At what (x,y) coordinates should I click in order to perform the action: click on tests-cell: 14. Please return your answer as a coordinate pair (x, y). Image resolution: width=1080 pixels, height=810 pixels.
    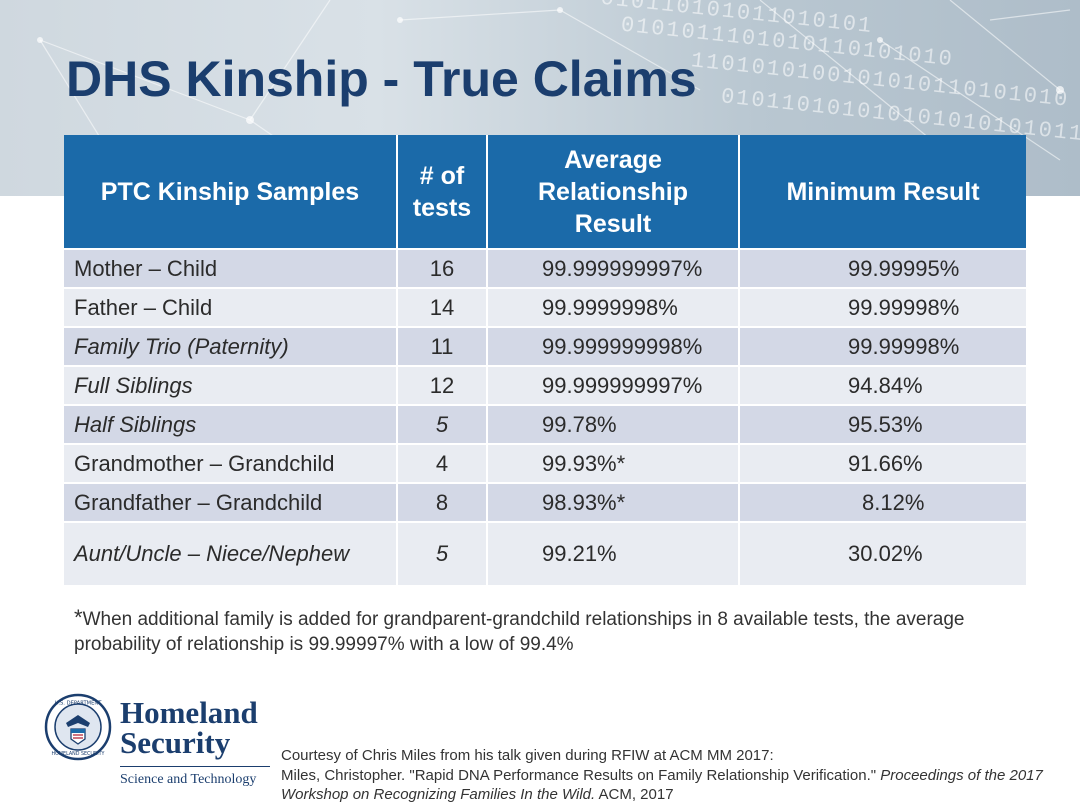
    Looking at the image, I should click on (442, 307).